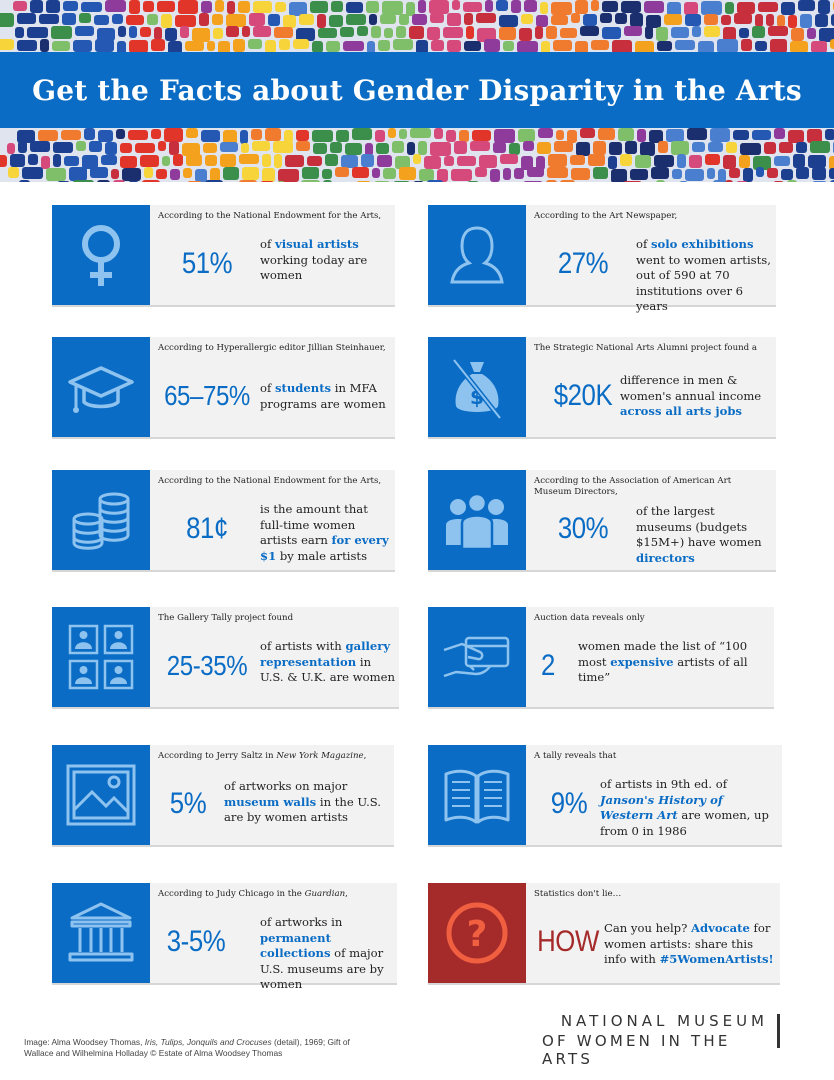  Describe the element at coordinates (286, 786) in the screenshot. I see `text-run: of artworks on major` at that location.